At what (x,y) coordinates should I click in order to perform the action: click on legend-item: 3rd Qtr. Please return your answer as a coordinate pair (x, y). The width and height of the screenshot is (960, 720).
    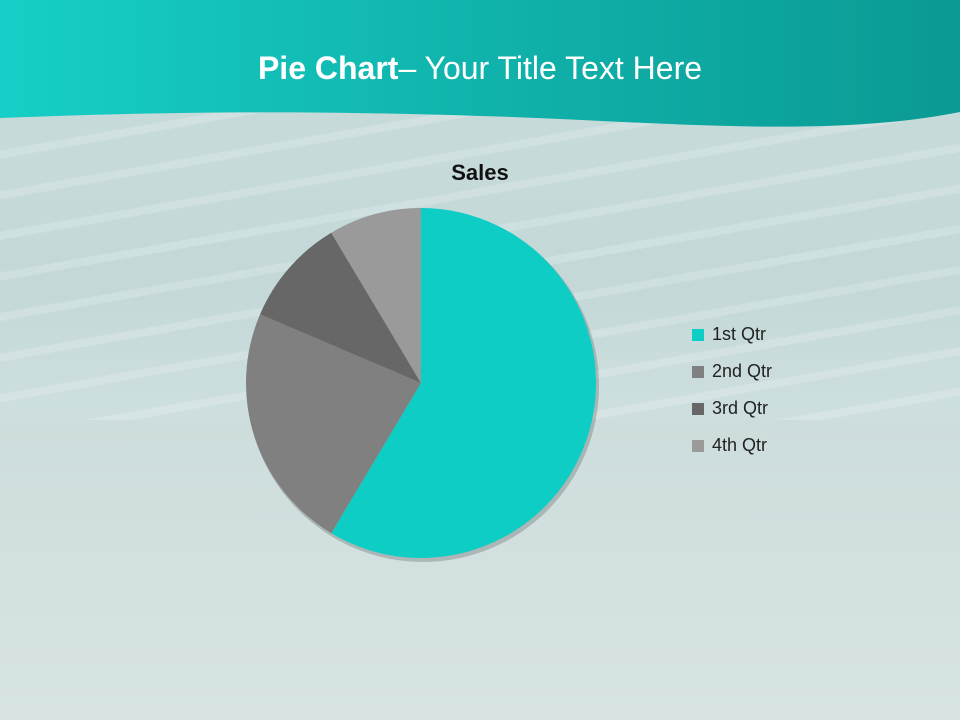
    Looking at the image, I should click on (732, 408).